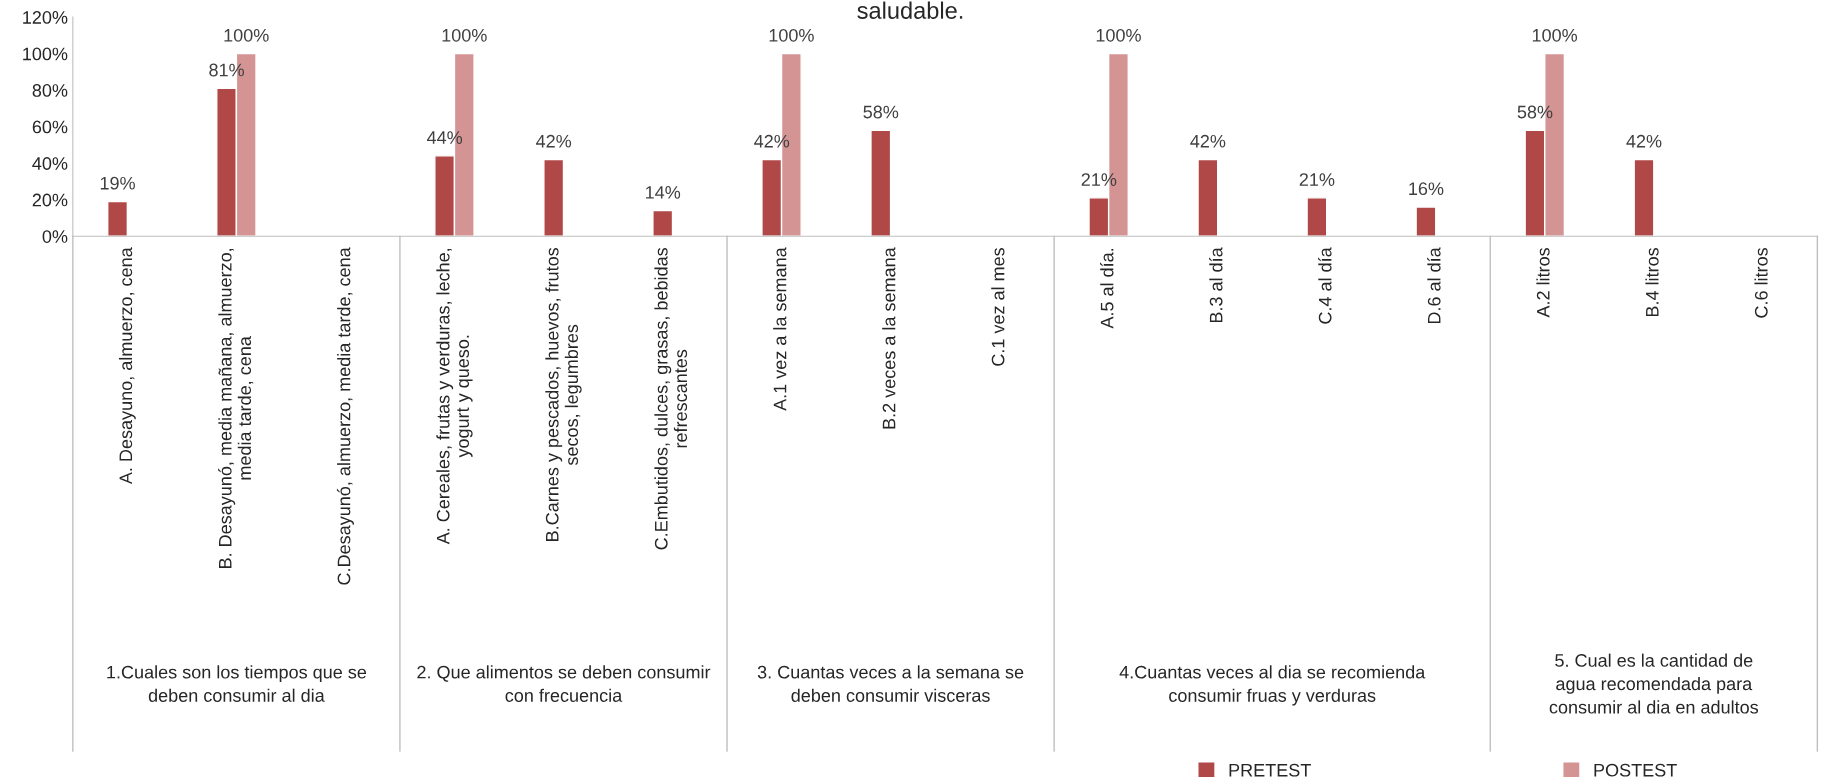 The height and width of the screenshot is (777, 1821). I want to click on y-tick-label: 40%, so click(50, 163).